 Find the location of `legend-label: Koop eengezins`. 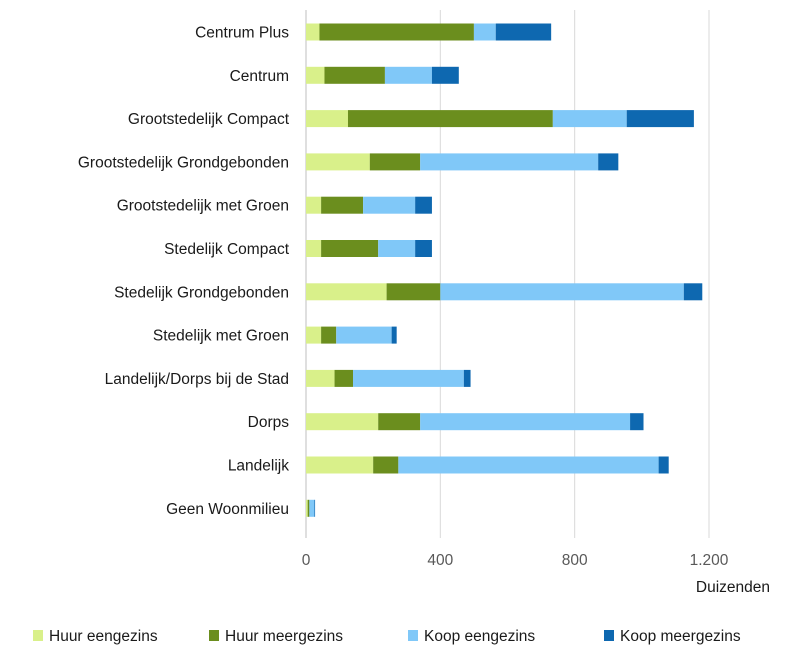

legend-label: Koop eengezins is located at coordinates (479, 636).